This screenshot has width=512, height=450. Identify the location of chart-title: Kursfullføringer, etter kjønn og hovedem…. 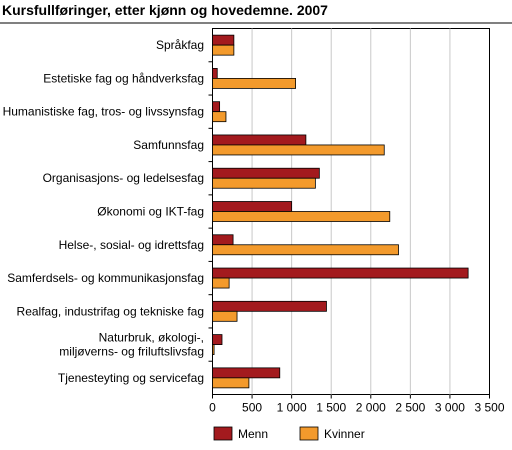
(165, 10).